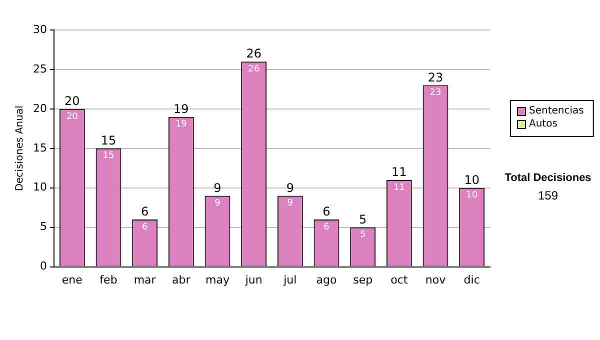  Describe the element at coordinates (435, 279) in the screenshot. I see `x-tick-label: nov` at that location.